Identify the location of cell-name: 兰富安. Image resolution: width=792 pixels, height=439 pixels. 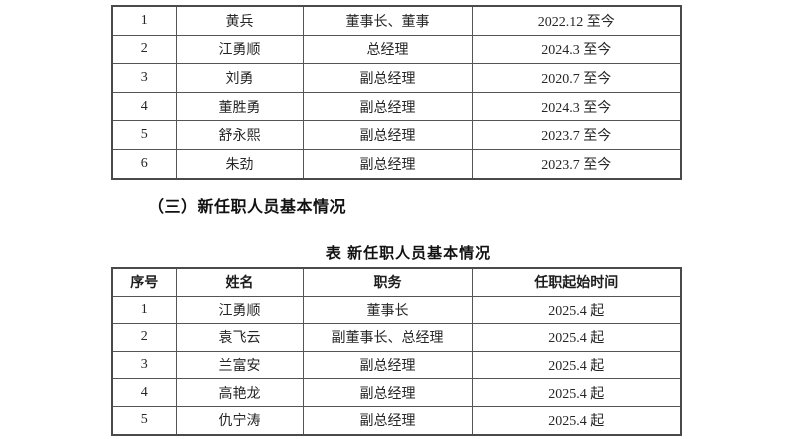
(239, 365).